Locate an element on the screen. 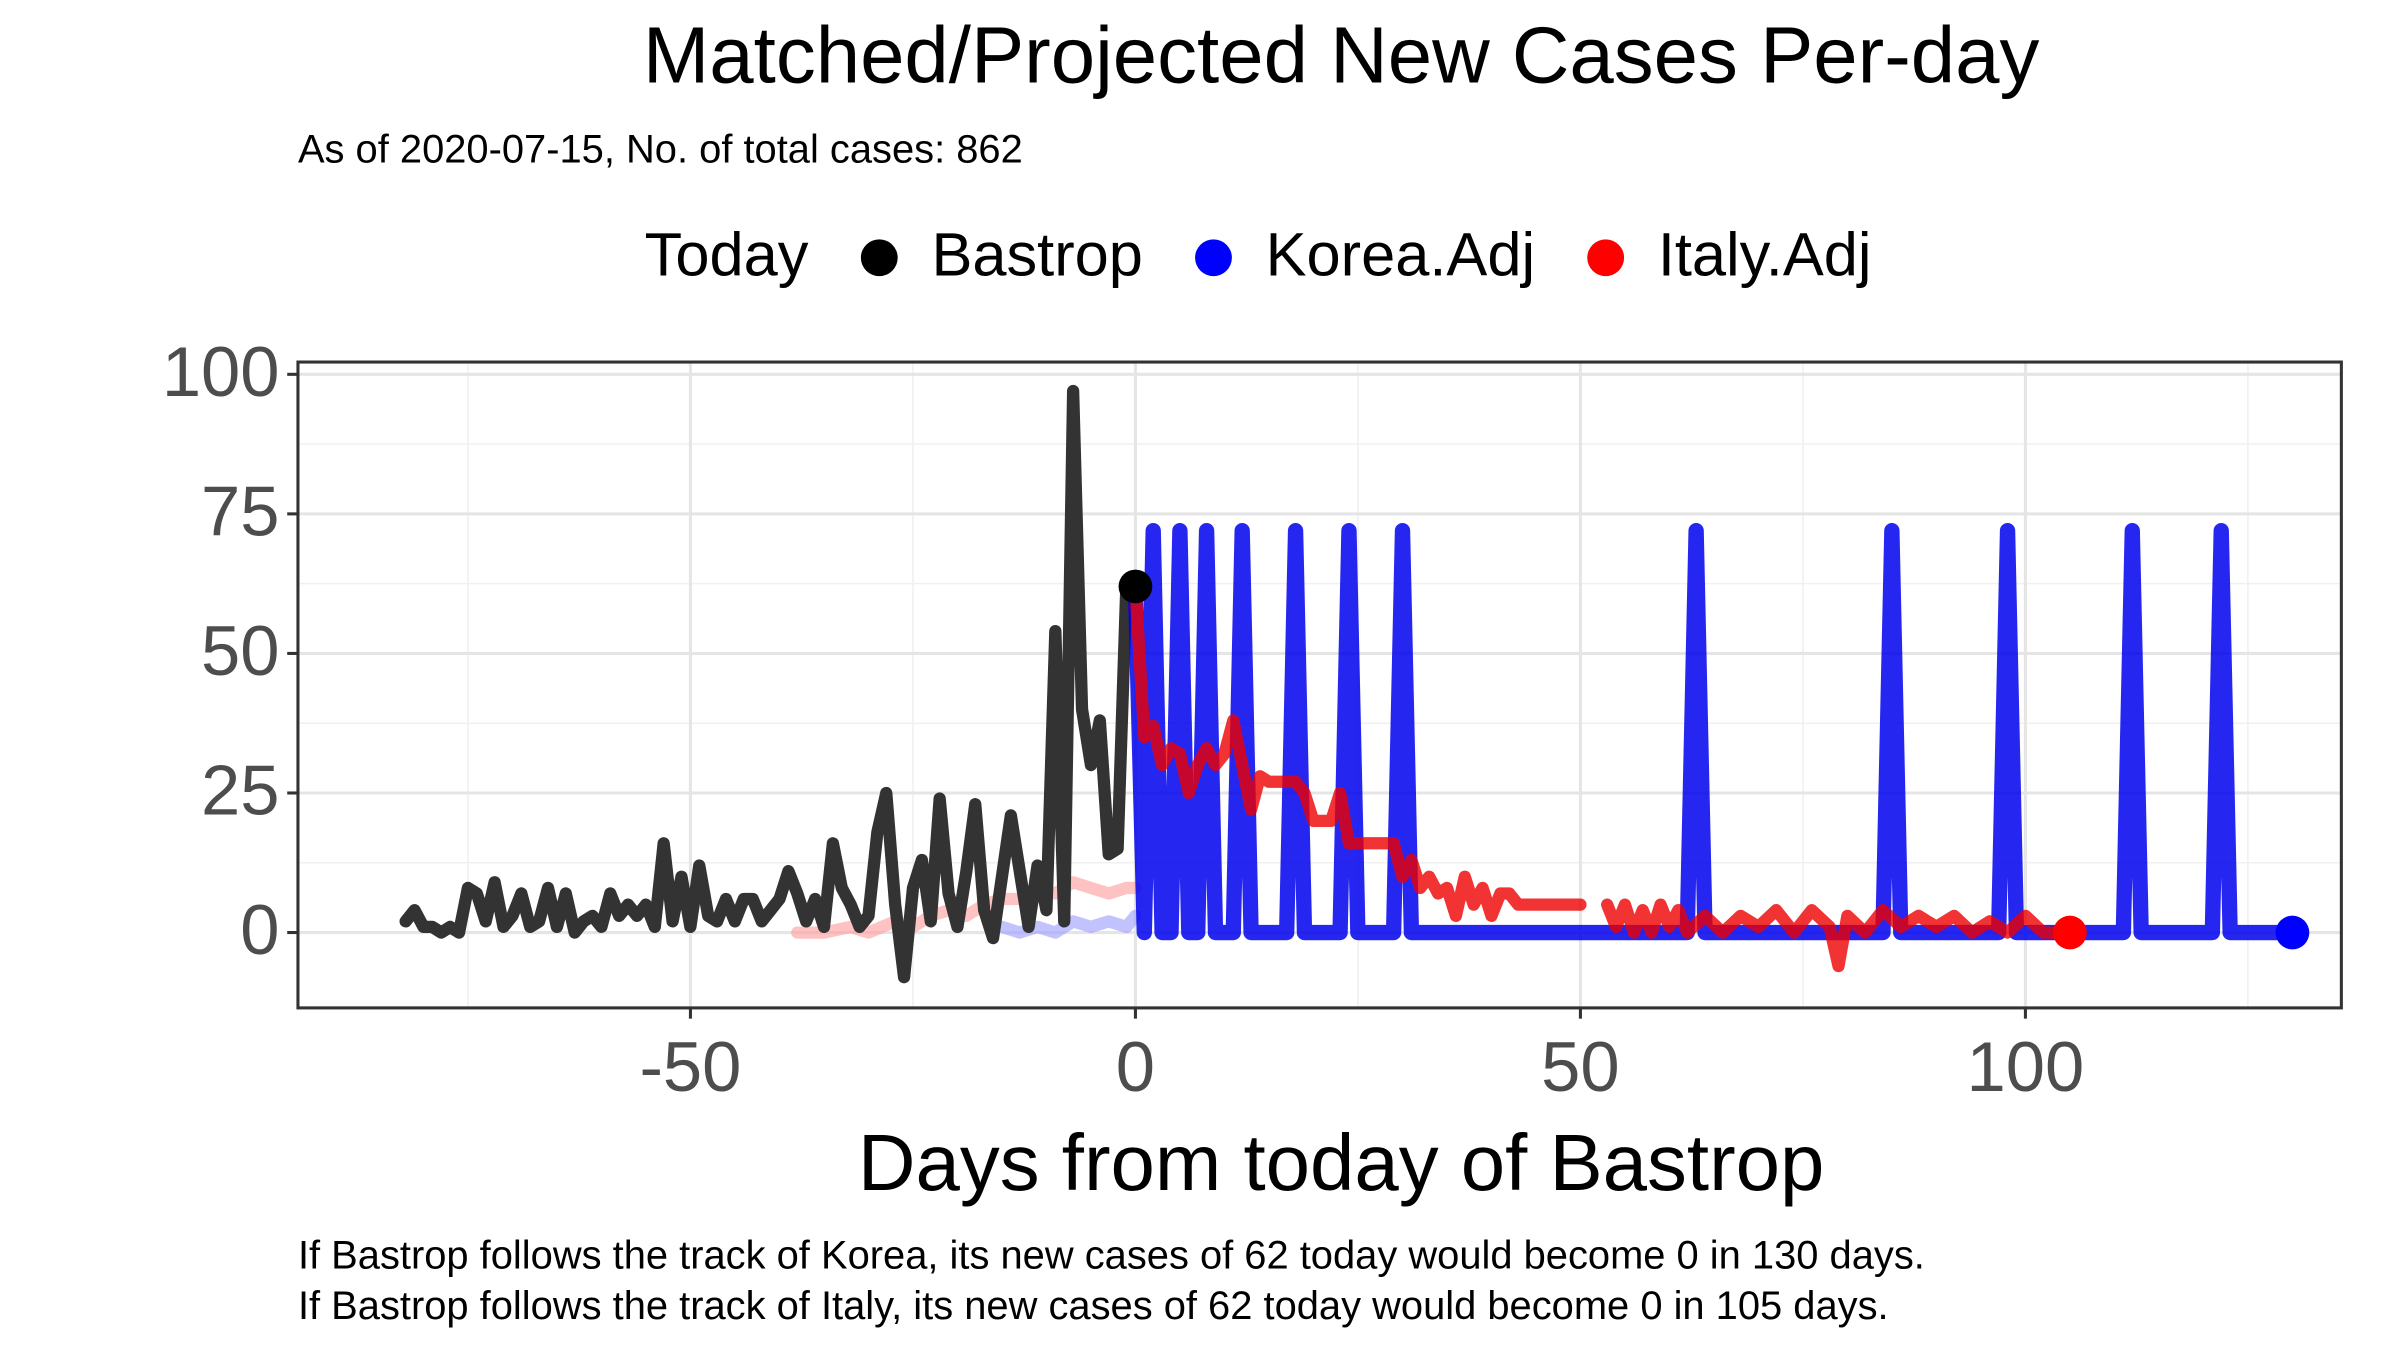 This screenshot has width=2400, height=1350. x-tick-label: 100 is located at coordinates (2026, 1066).